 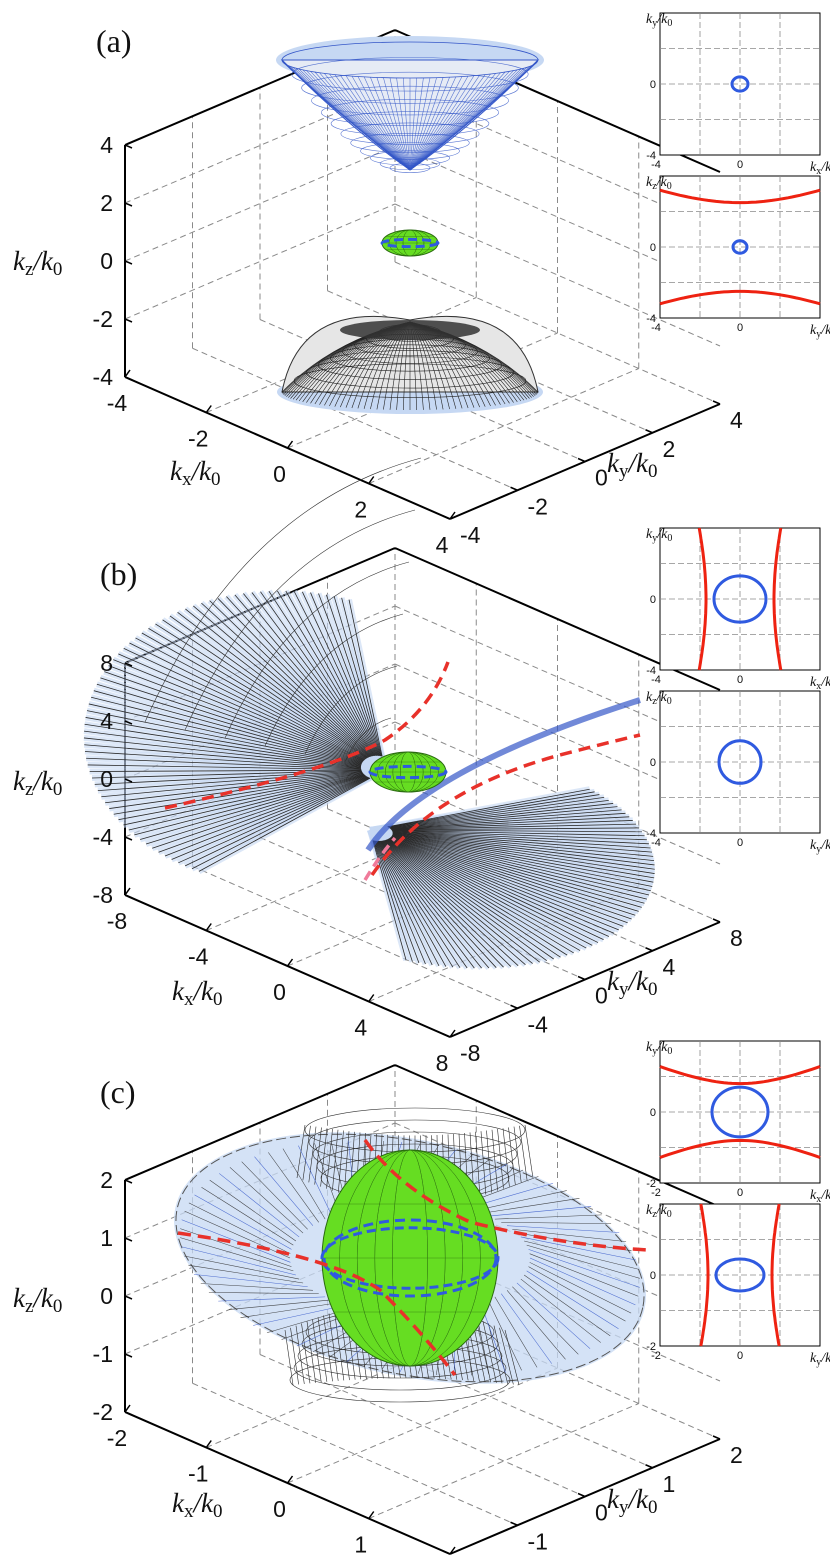 I want to click on x-axis-label-main: k, so click(x=178, y=991).